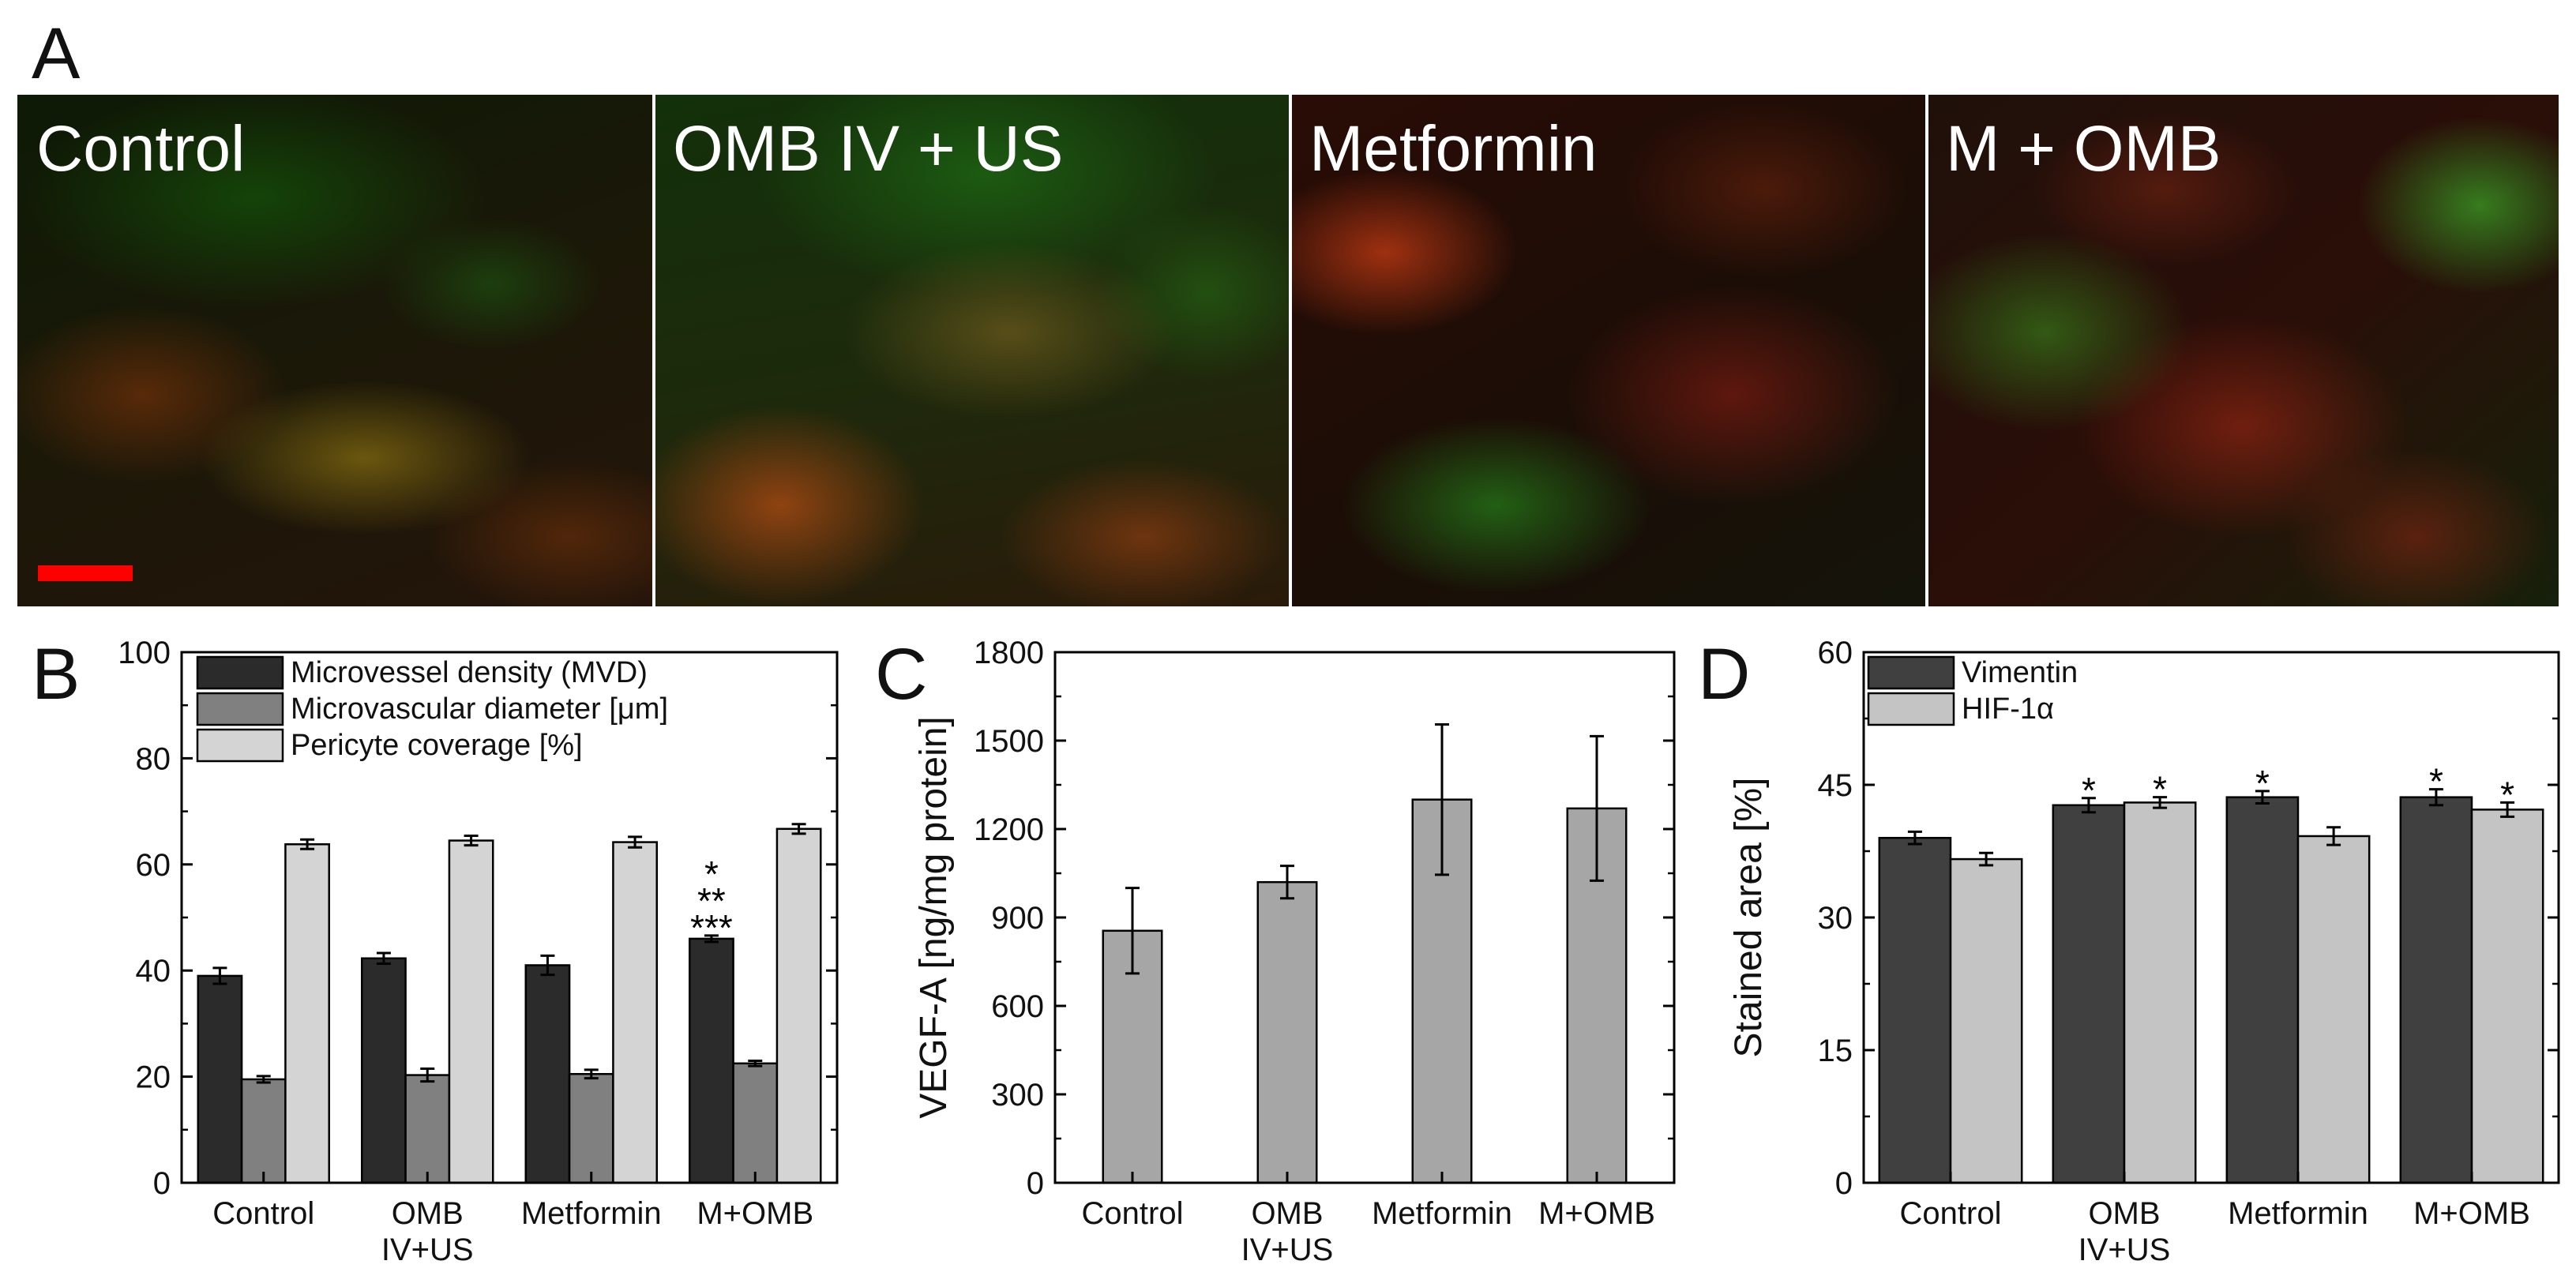  Describe the element at coordinates (901, 674) in the screenshot. I see `panel-letter-c: C` at that location.